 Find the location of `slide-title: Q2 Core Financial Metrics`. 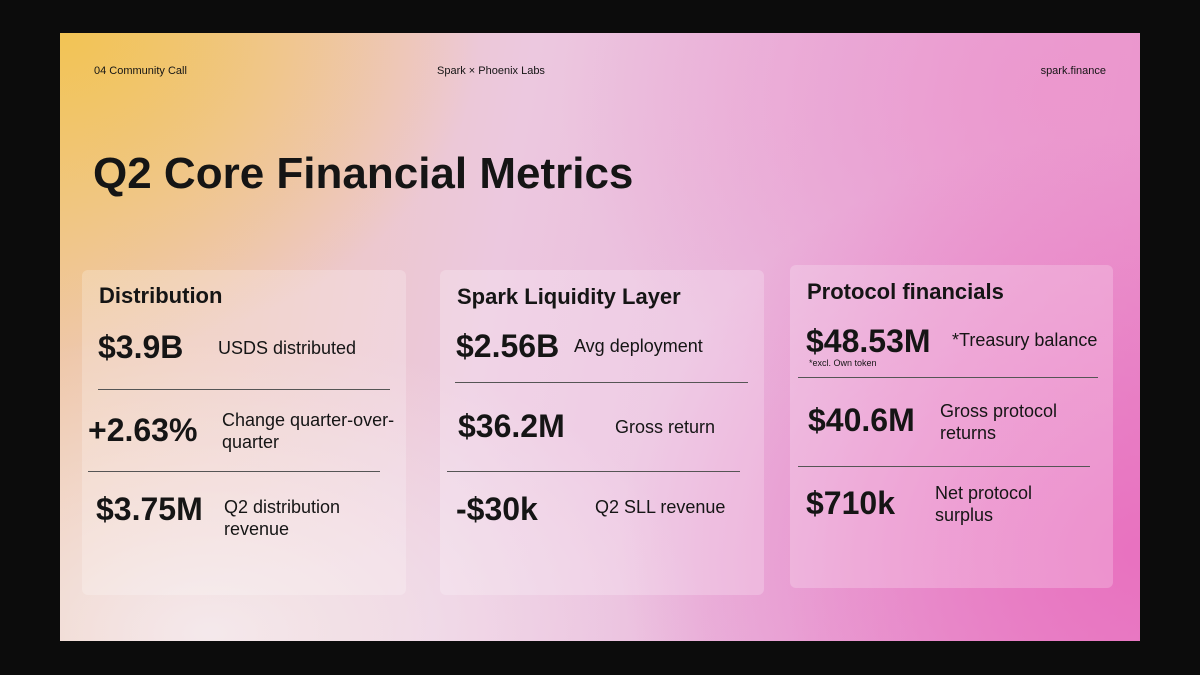

slide-title: Q2 Core Financial Metrics is located at coordinates (363, 173).